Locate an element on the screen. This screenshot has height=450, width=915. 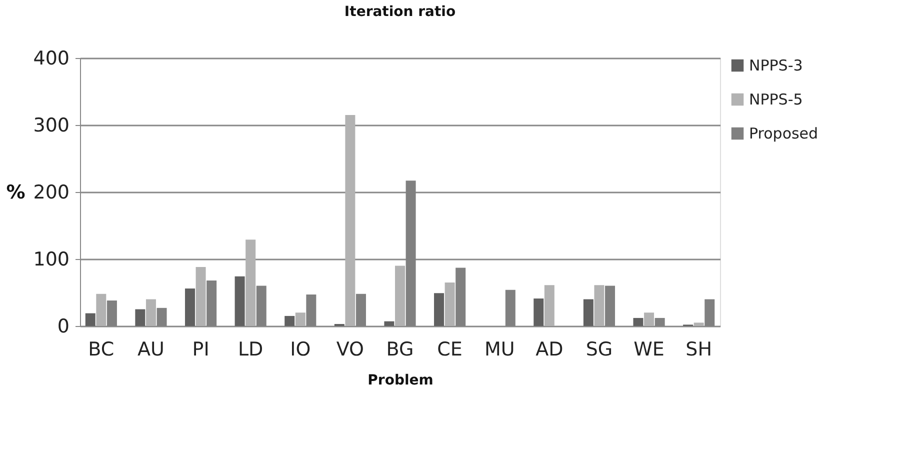
y-tick-label: 300 is located at coordinates (51, 125).